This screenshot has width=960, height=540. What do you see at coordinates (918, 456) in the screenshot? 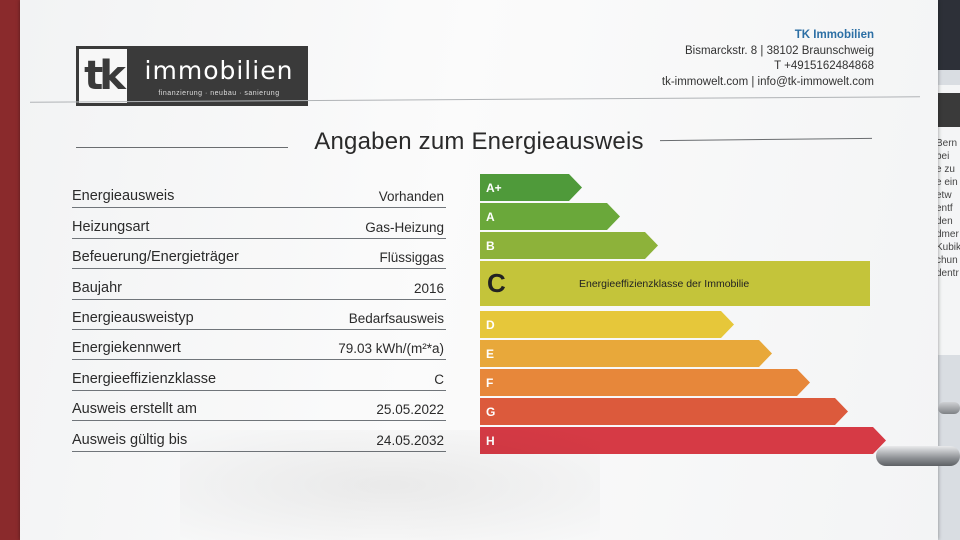
I see `binder-ring` at bounding box center [918, 456].